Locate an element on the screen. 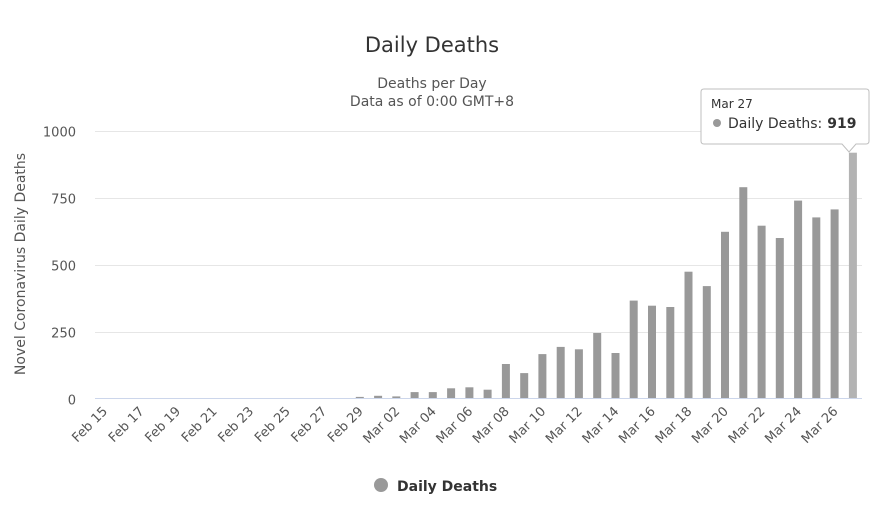 The image size is (893, 523). x-tick-label: Mar 14 is located at coordinates (601, 425).